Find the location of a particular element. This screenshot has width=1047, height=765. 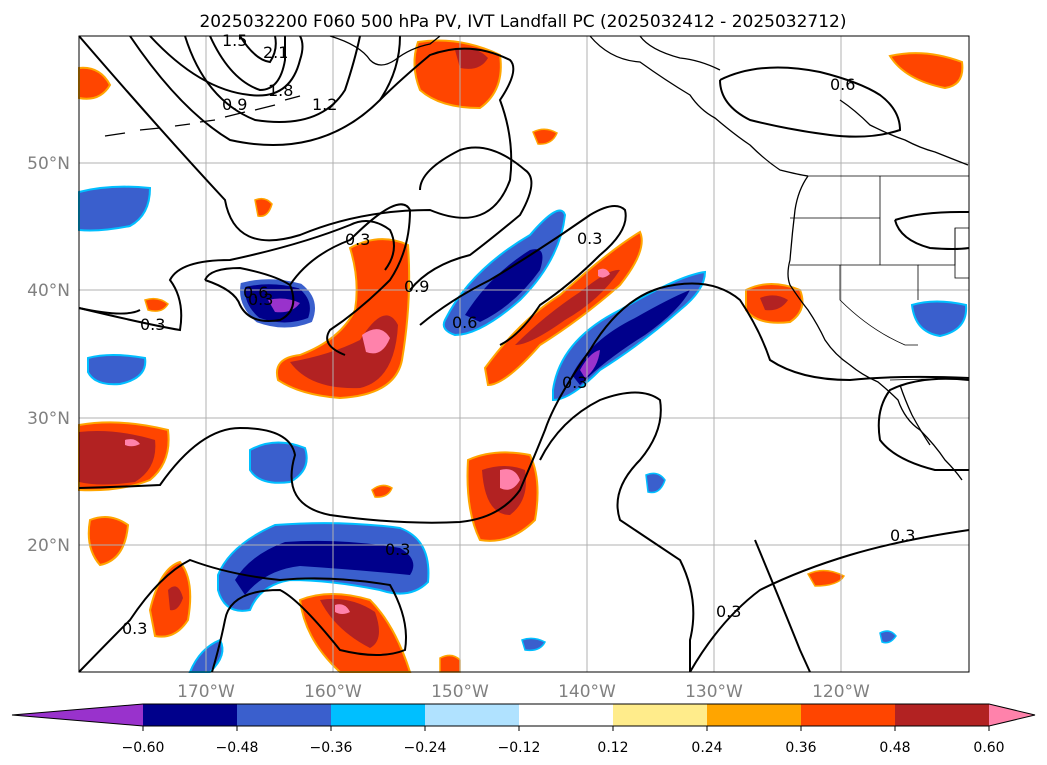

contour-label: 0.9 is located at coordinates (234, 104).